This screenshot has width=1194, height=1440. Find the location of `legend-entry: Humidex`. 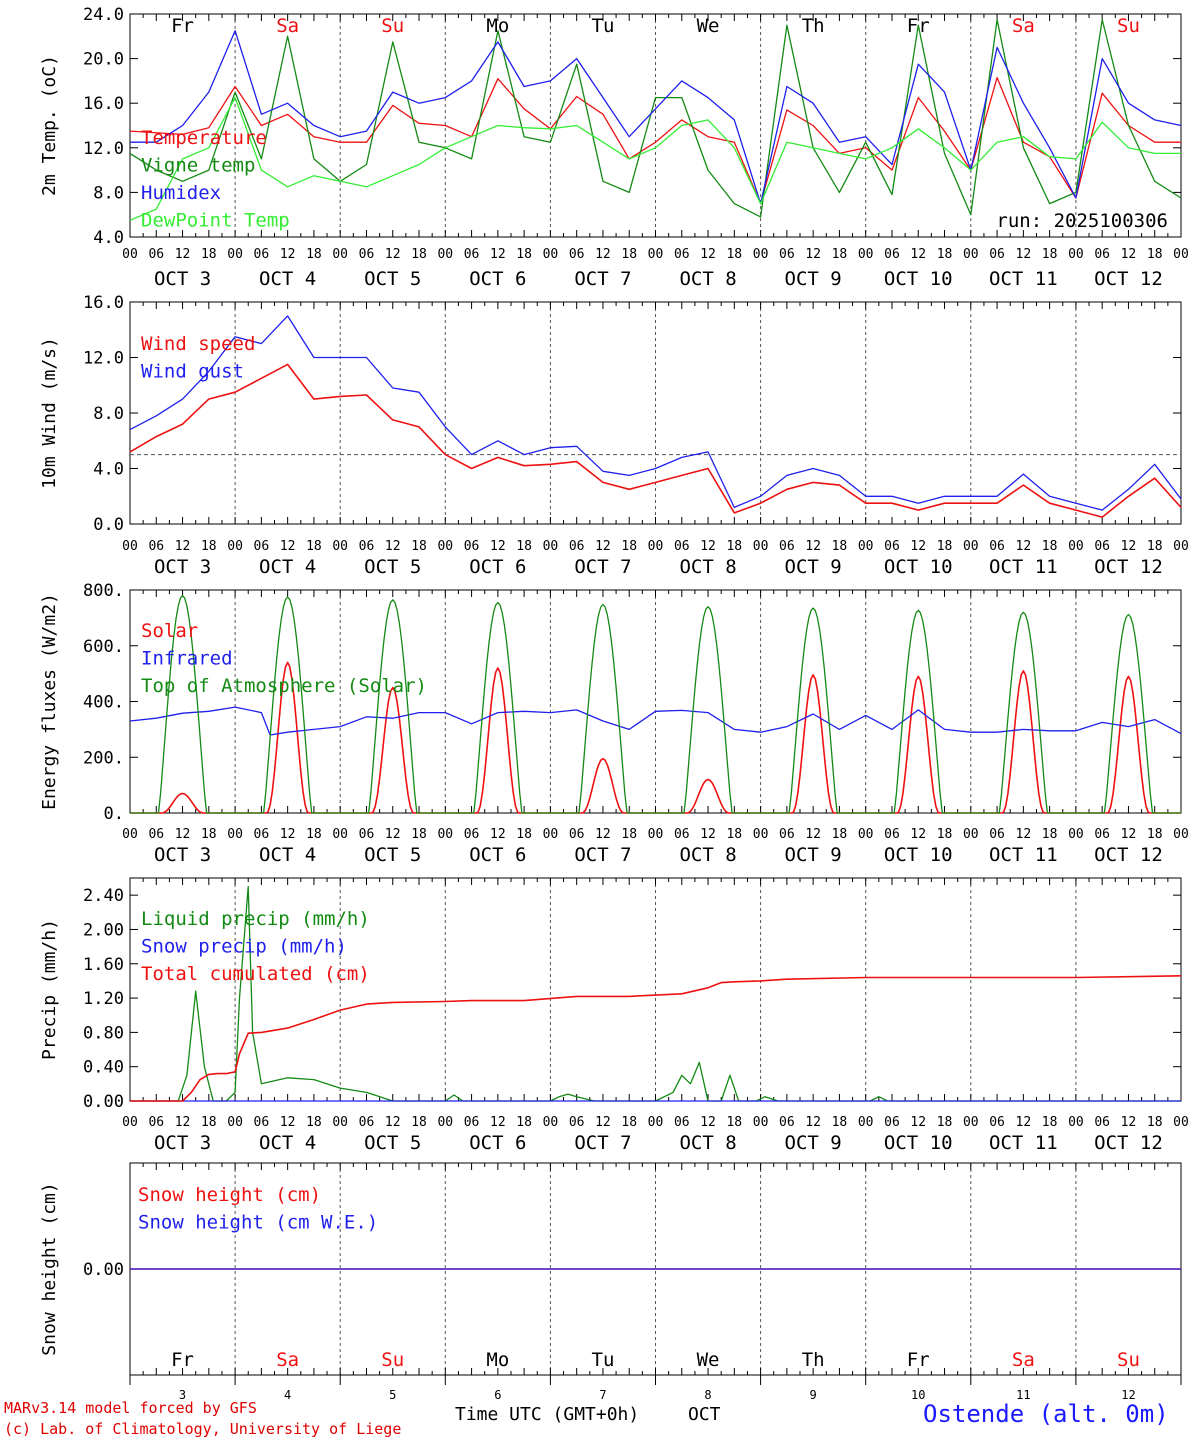

legend-entry: Humidex is located at coordinates (181, 193).